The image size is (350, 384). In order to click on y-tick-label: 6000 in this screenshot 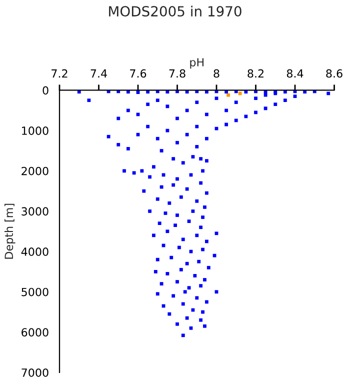, I will do `click(35, 332)`.